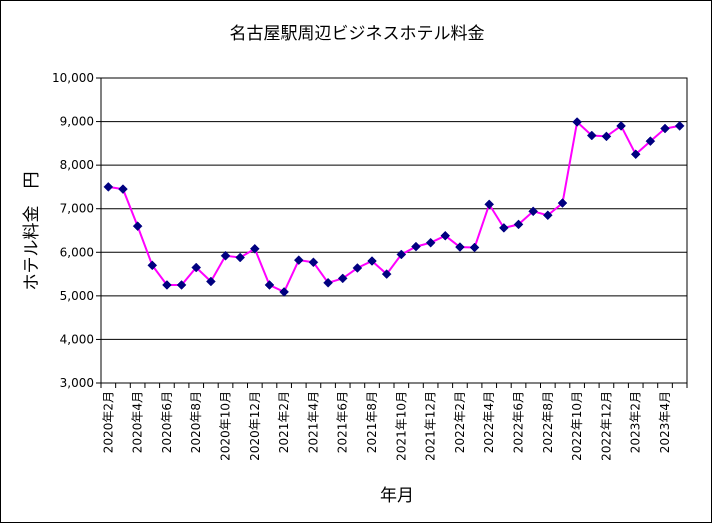  I want to click on x-tick-label: 2023年4月, so click(665, 422).